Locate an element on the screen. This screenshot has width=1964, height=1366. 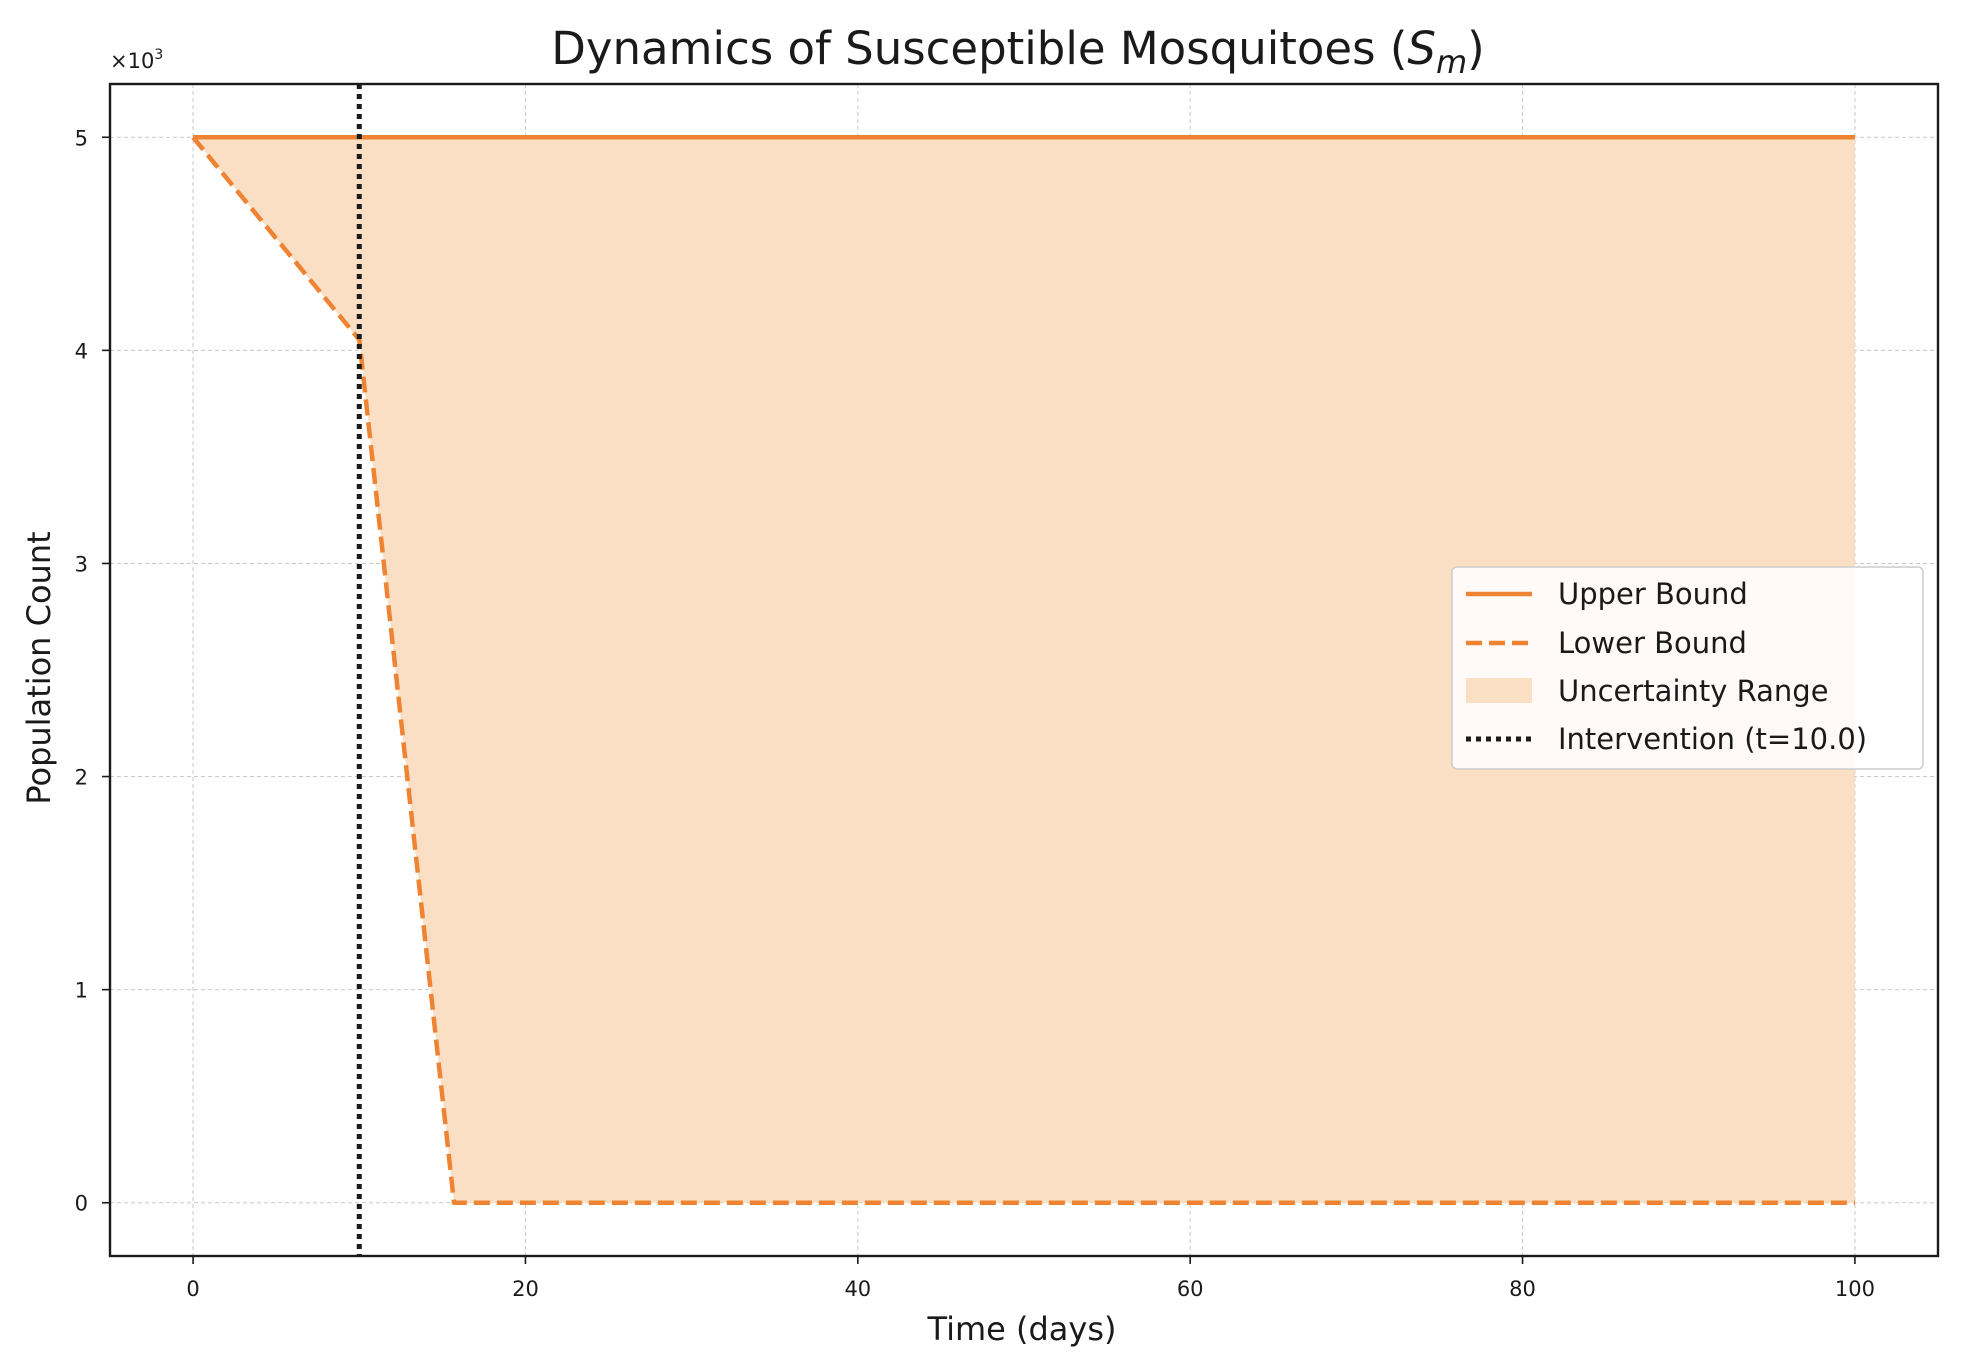
y-axis-multiplier-exponent: 3 is located at coordinates (158, 55).